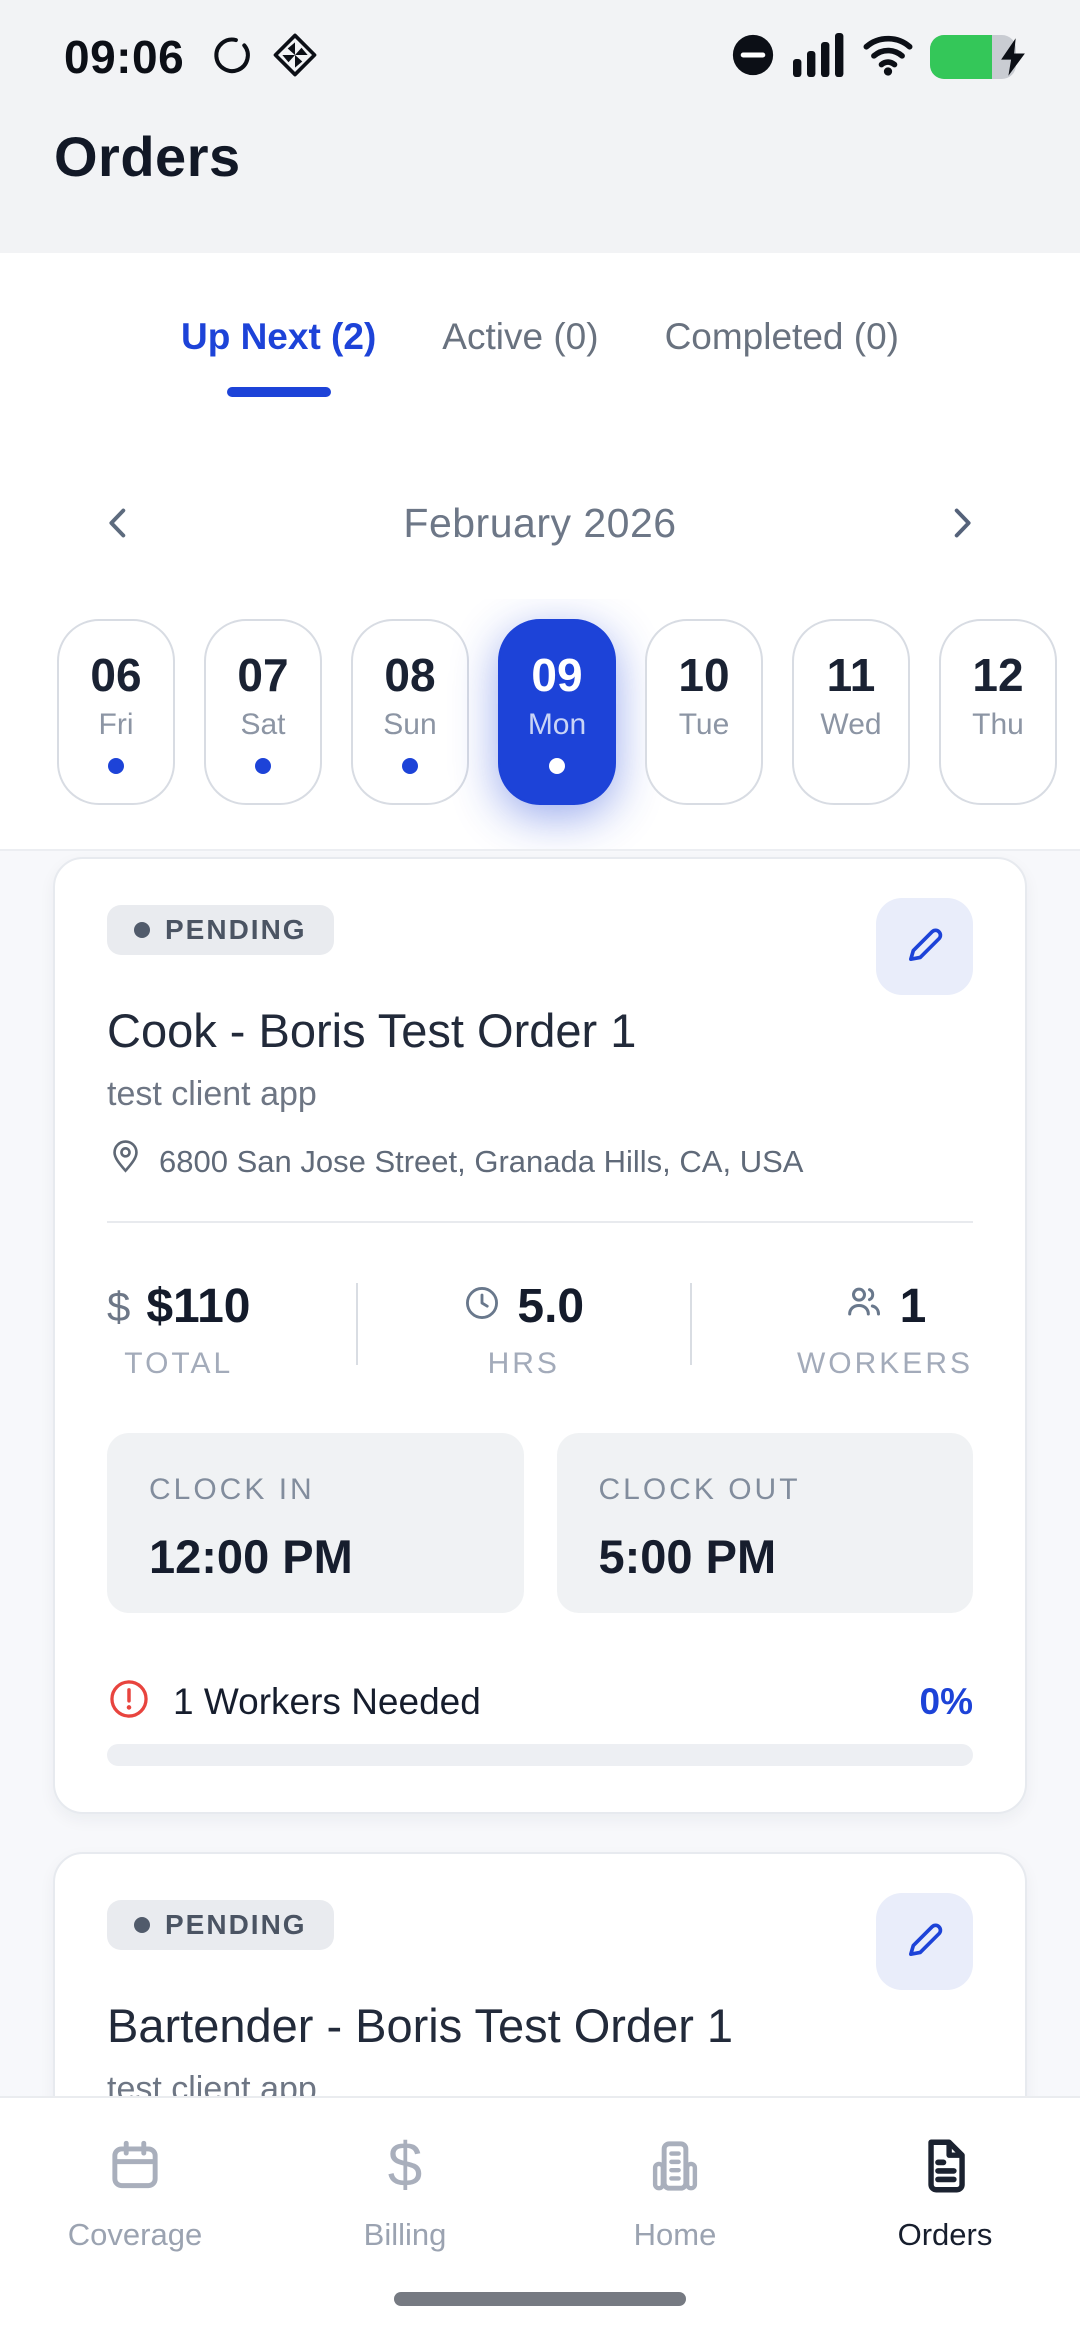 This screenshot has width=1080, height=2340. What do you see at coordinates (410, 724) in the screenshot?
I see `day-weekday: Sun` at bounding box center [410, 724].